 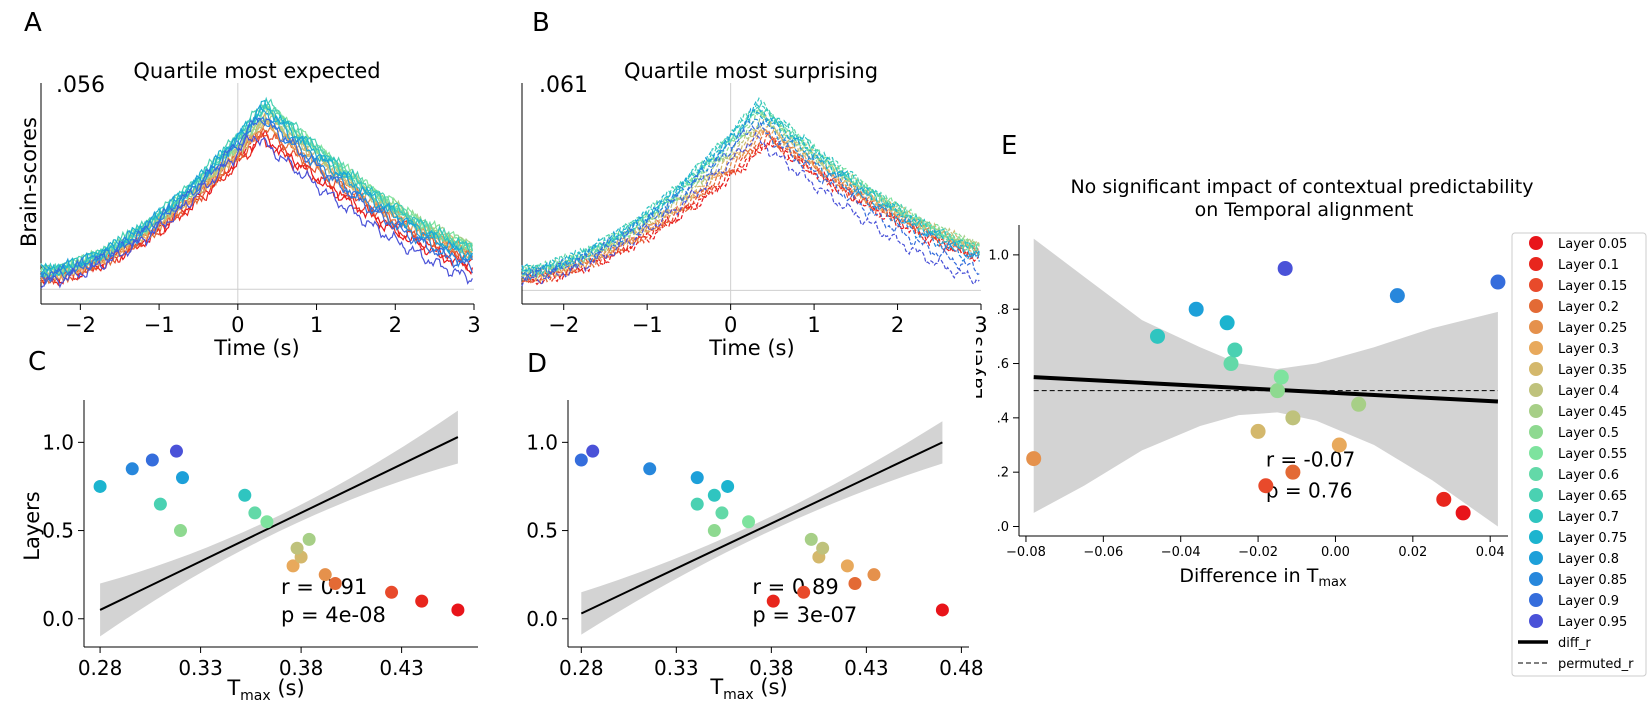 I want to click on panel-e-xlabel-main: Difference in T, so click(x=1248, y=576).